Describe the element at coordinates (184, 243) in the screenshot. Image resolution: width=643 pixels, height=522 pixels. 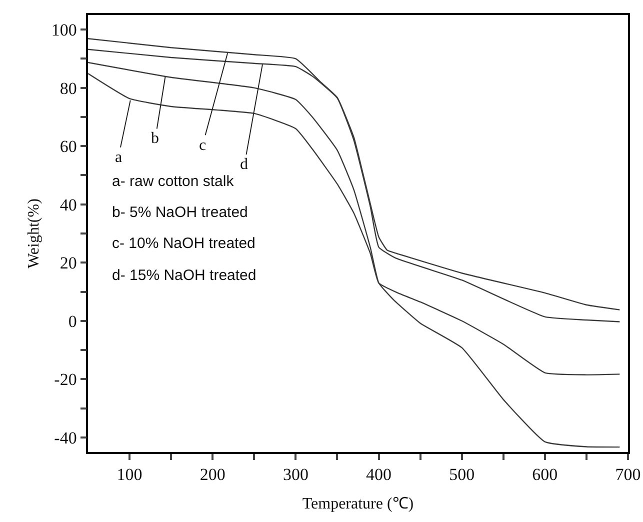
I see `annotation: c- 10% NaOH treated` at that location.